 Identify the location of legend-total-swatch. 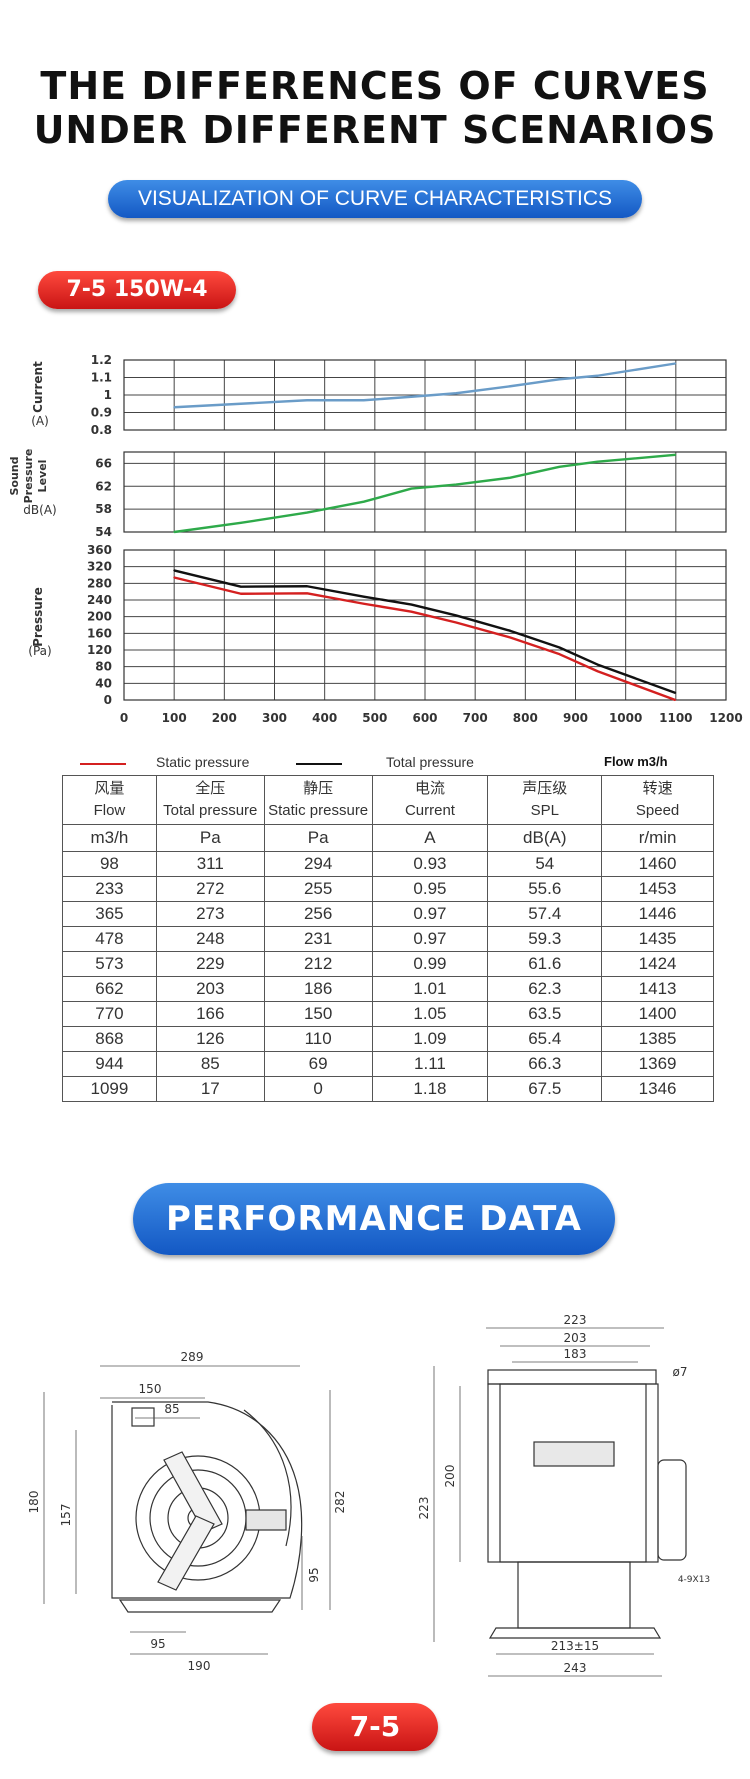
(319, 764).